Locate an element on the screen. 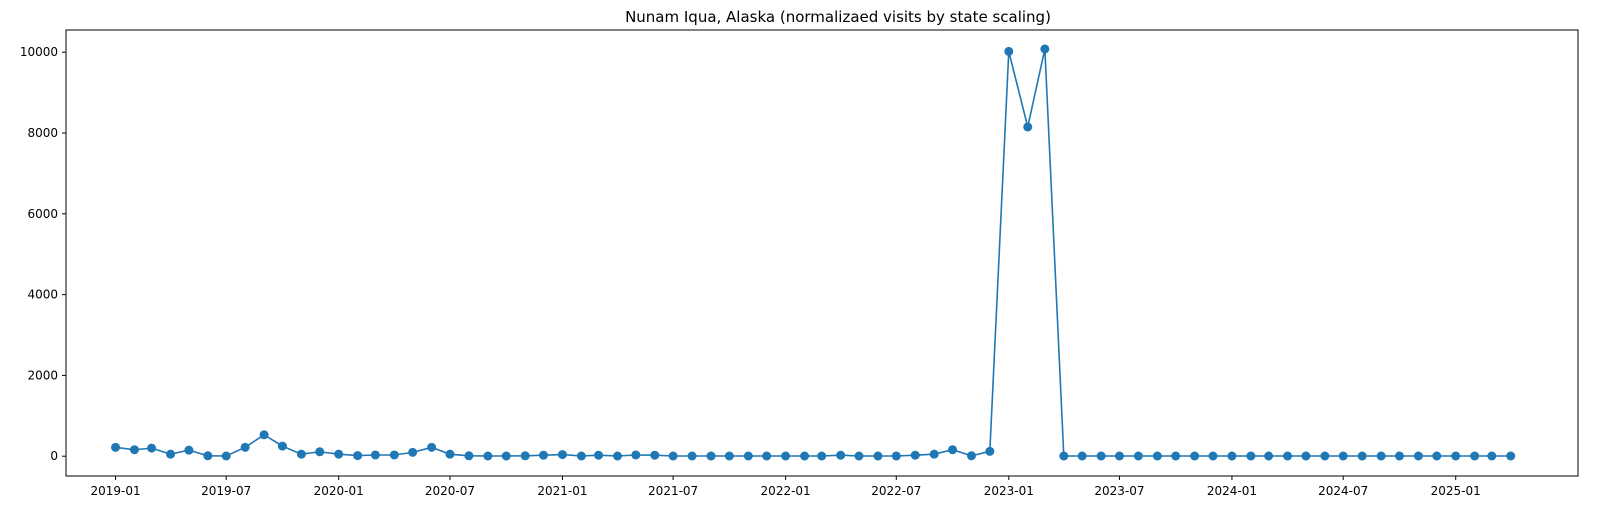  x-tick-label: 2020-01 is located at coordinates (339, 491).